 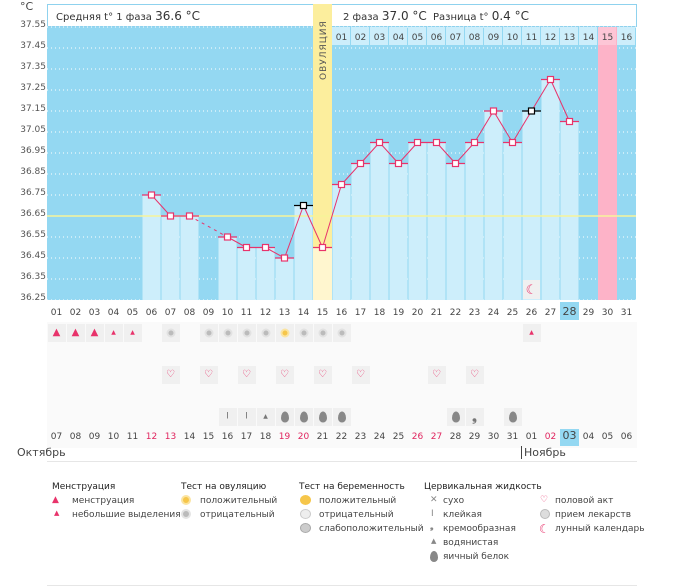 I want to click on cycle-day-label: 18, so click(x=380, y=313).